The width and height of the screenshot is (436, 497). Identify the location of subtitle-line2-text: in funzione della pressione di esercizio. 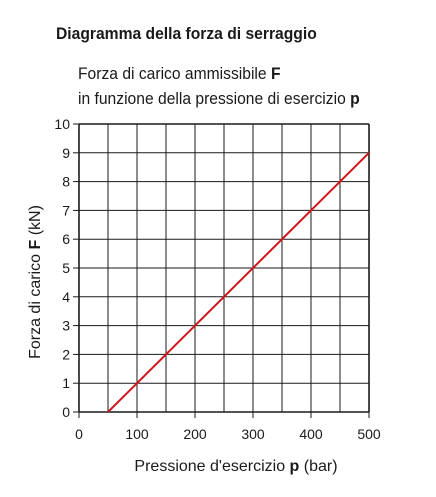
(214, 98).